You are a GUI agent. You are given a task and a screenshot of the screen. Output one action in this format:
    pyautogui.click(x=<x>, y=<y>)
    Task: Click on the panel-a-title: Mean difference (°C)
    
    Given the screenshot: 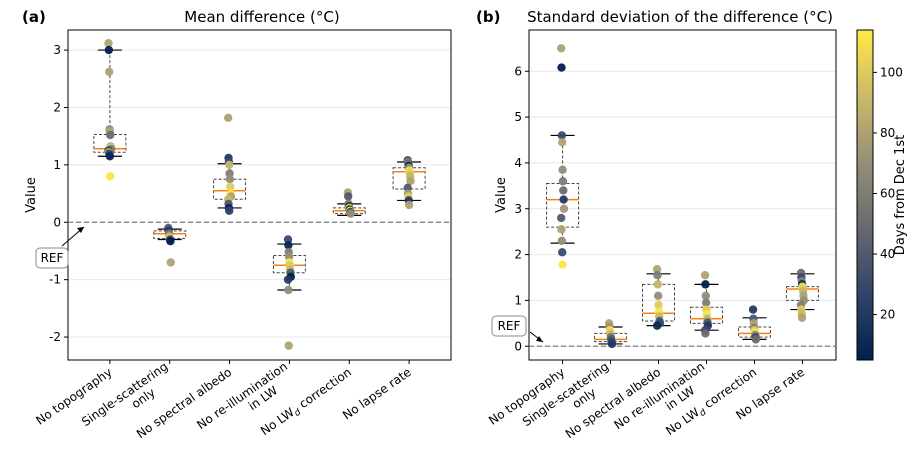 What is the action you would take?
    pyautogui.click(x=261, y=17)
    